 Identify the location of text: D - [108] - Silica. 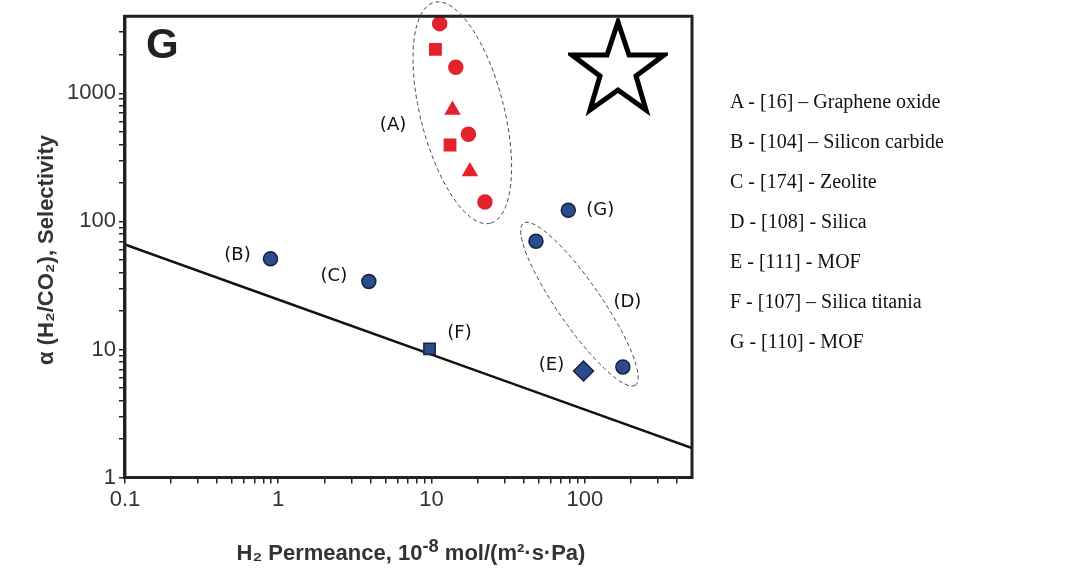
(799, 221).